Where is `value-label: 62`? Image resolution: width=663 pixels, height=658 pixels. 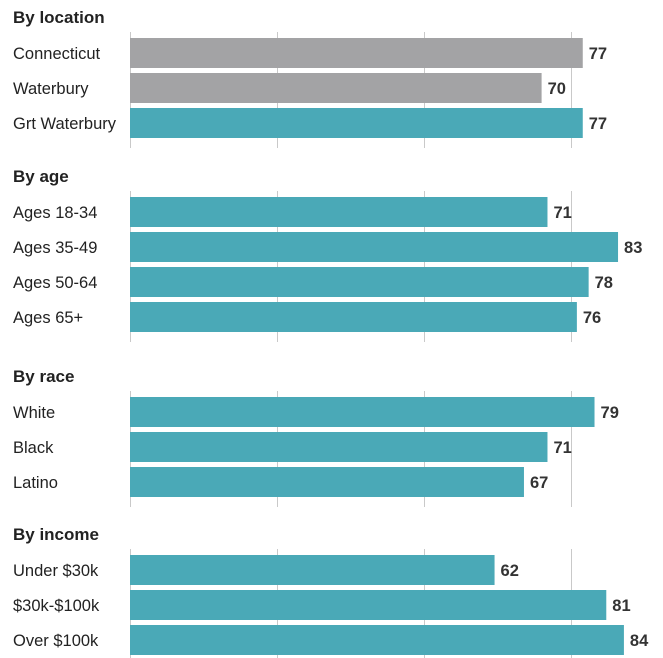 value-label: 62 is located at coordinates (510, 571).